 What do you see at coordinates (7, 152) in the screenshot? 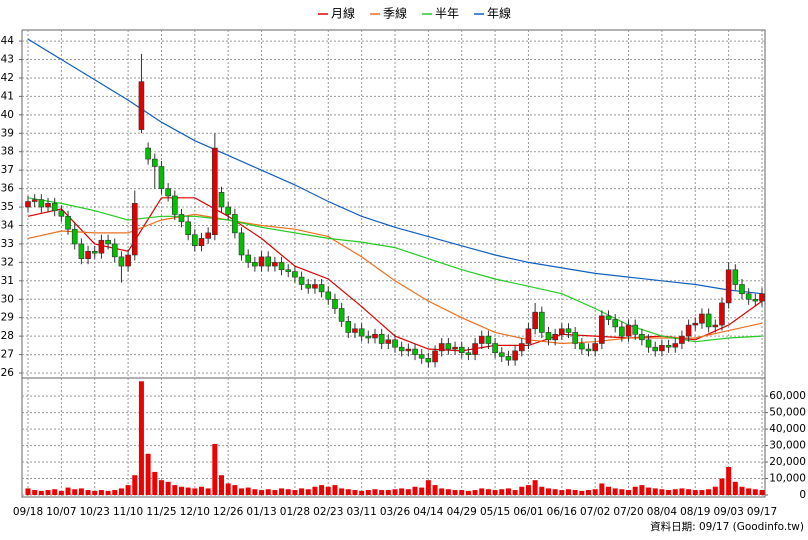
I see `y-tick-label: 38` at bounding box center [7, 152].